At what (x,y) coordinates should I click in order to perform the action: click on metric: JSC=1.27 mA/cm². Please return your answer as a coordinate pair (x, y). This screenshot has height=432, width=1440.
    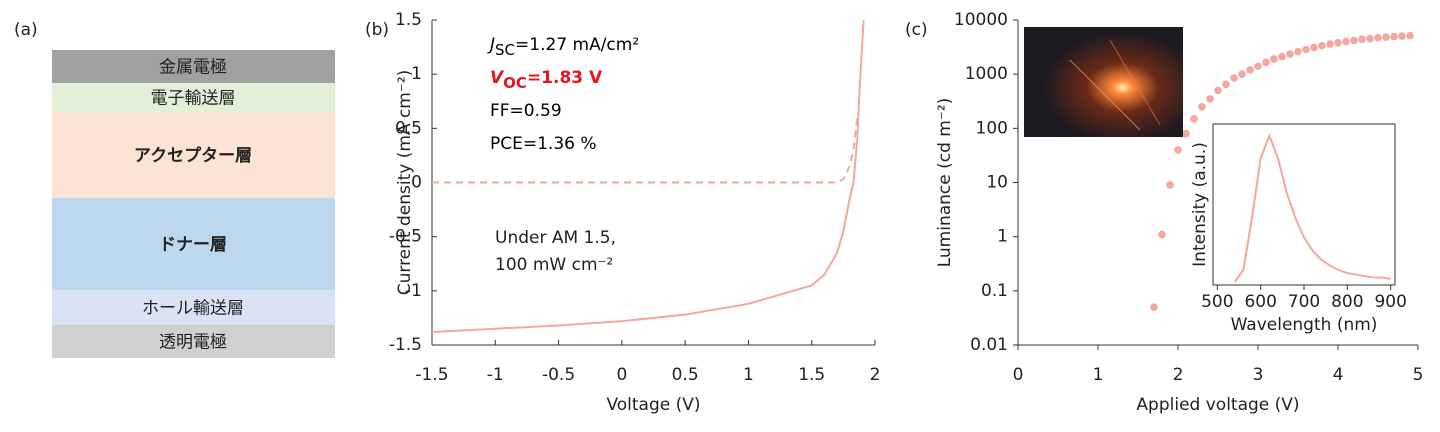
    Looking at the image, I should click on (563, 47).